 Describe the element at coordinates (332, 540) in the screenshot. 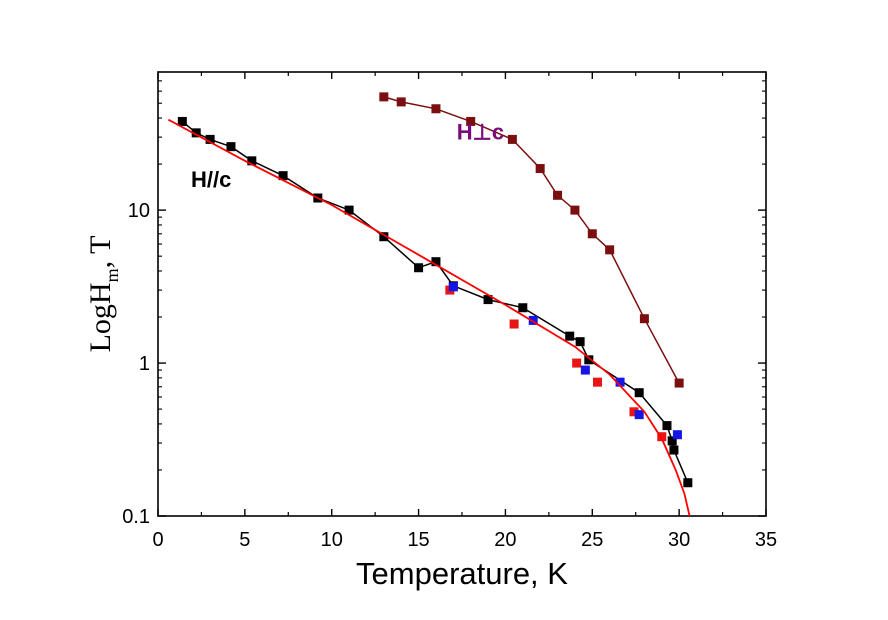

I see `x-tick-label: 10` at that location.